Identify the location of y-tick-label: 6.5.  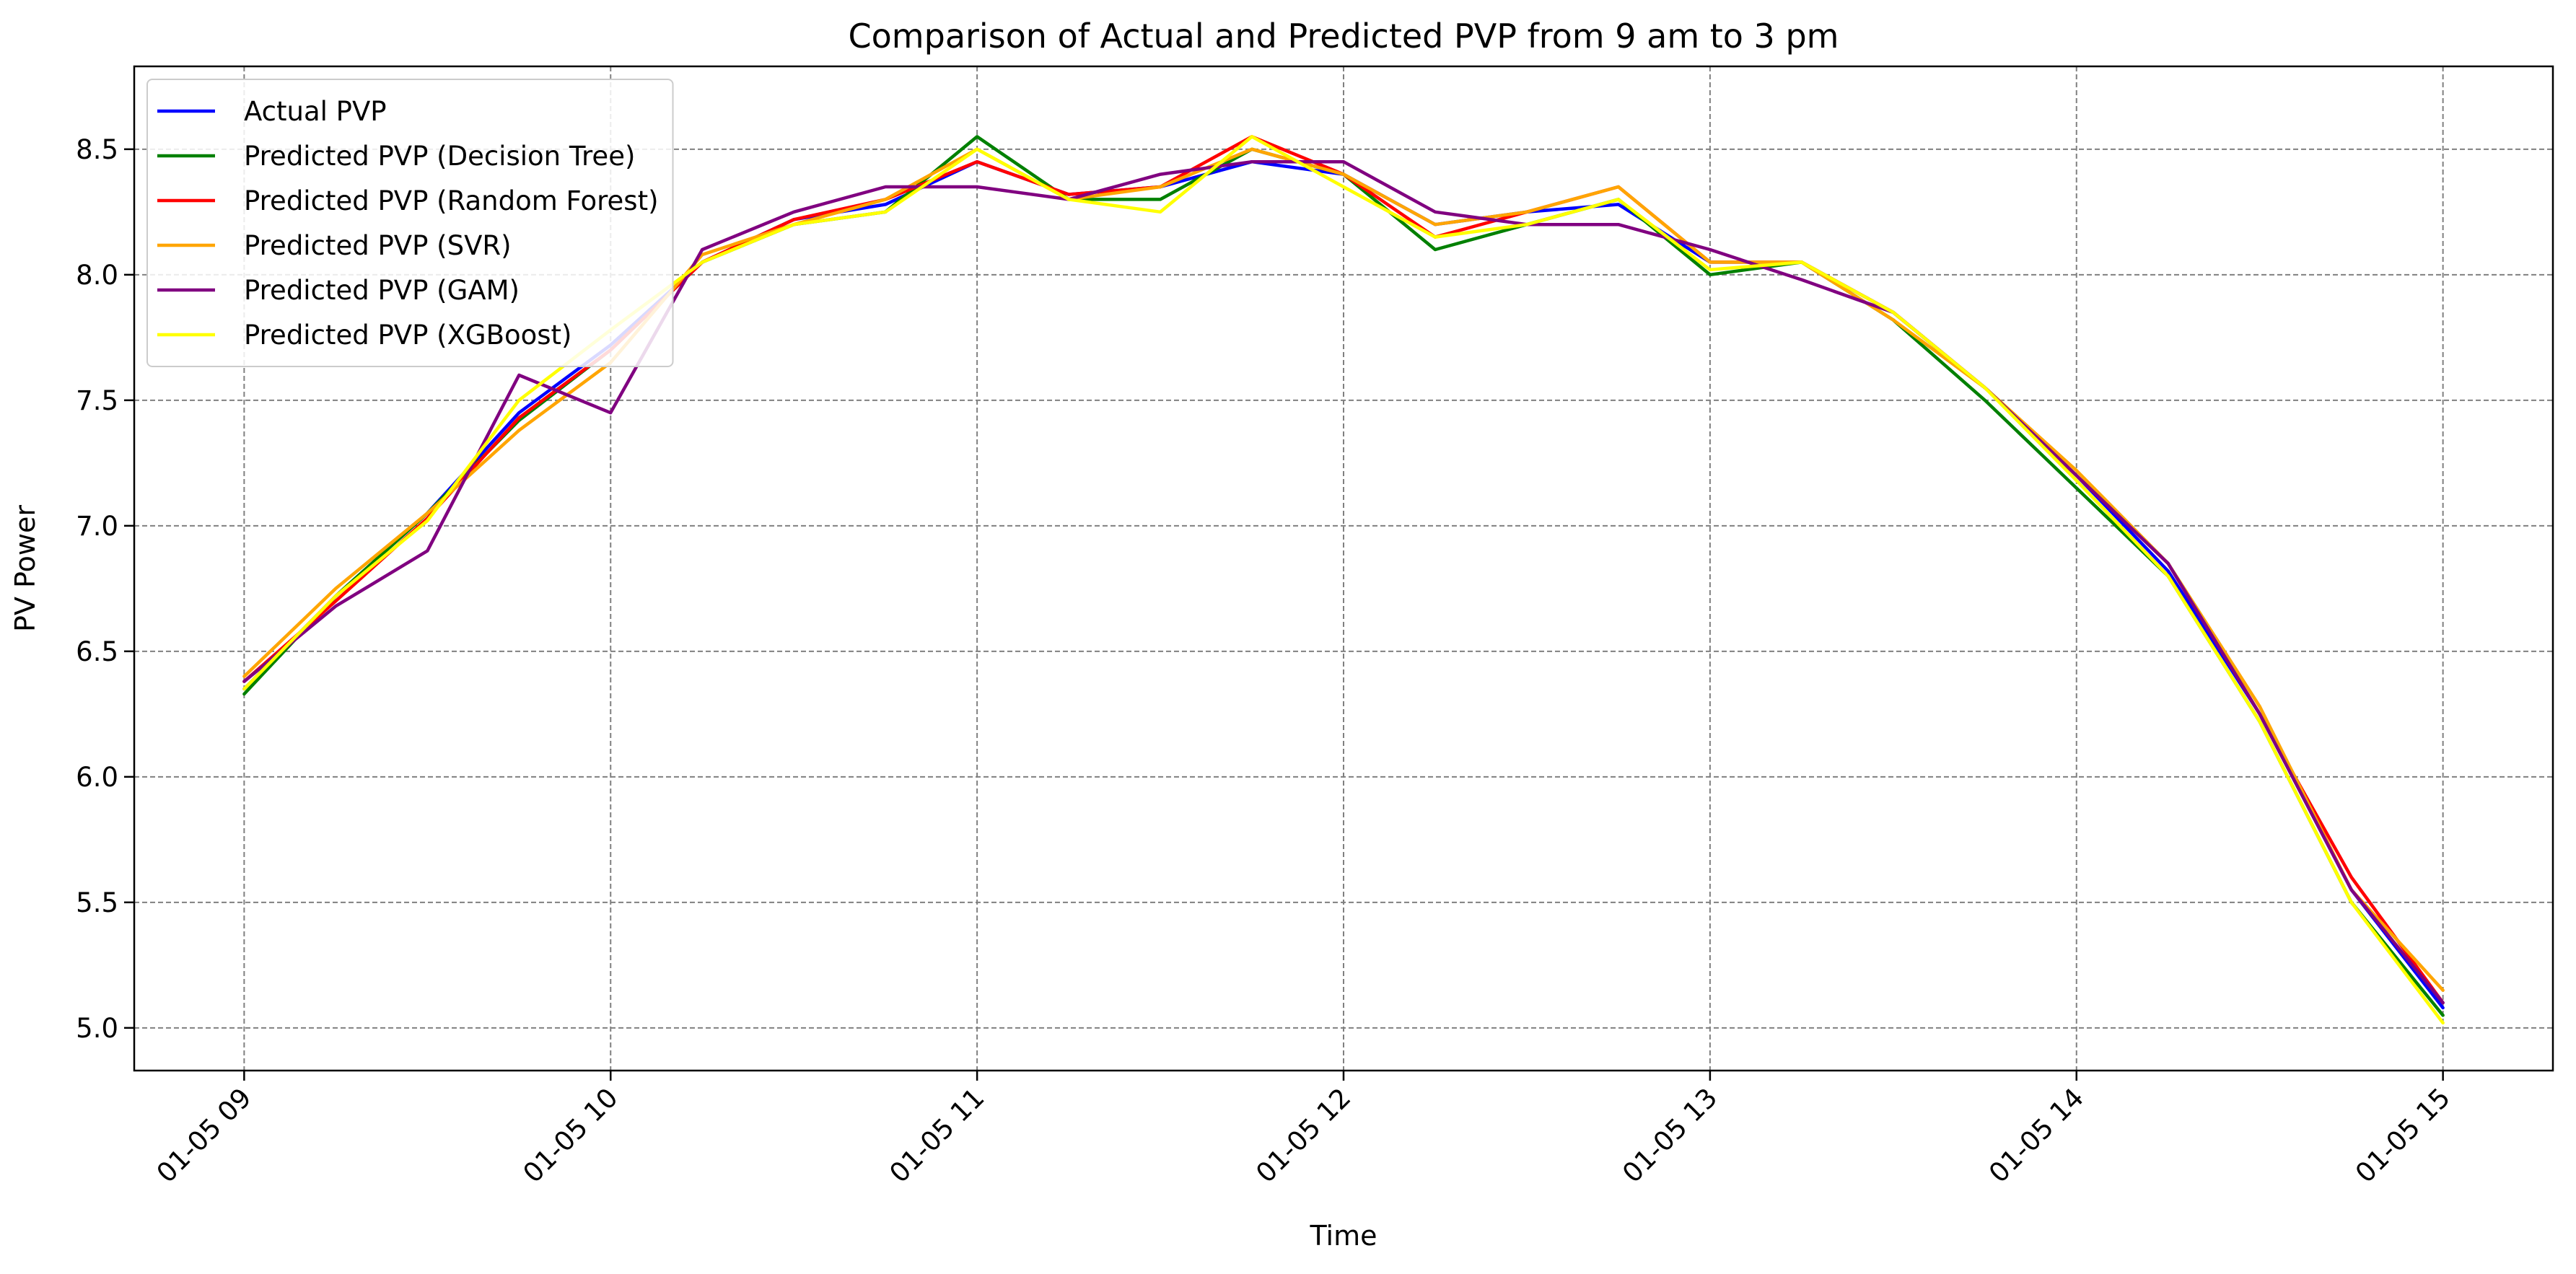
(97, 652).